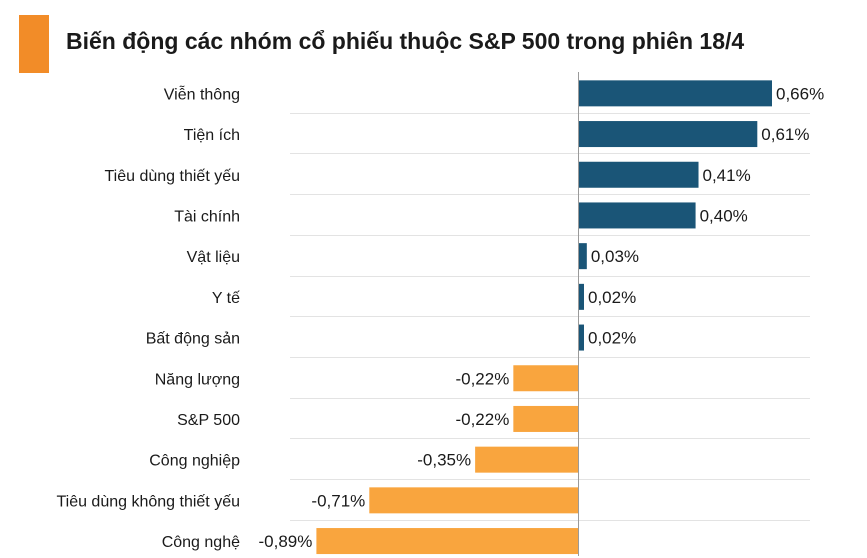  I want to click on value-label: 0,61%, so click(785, 134).